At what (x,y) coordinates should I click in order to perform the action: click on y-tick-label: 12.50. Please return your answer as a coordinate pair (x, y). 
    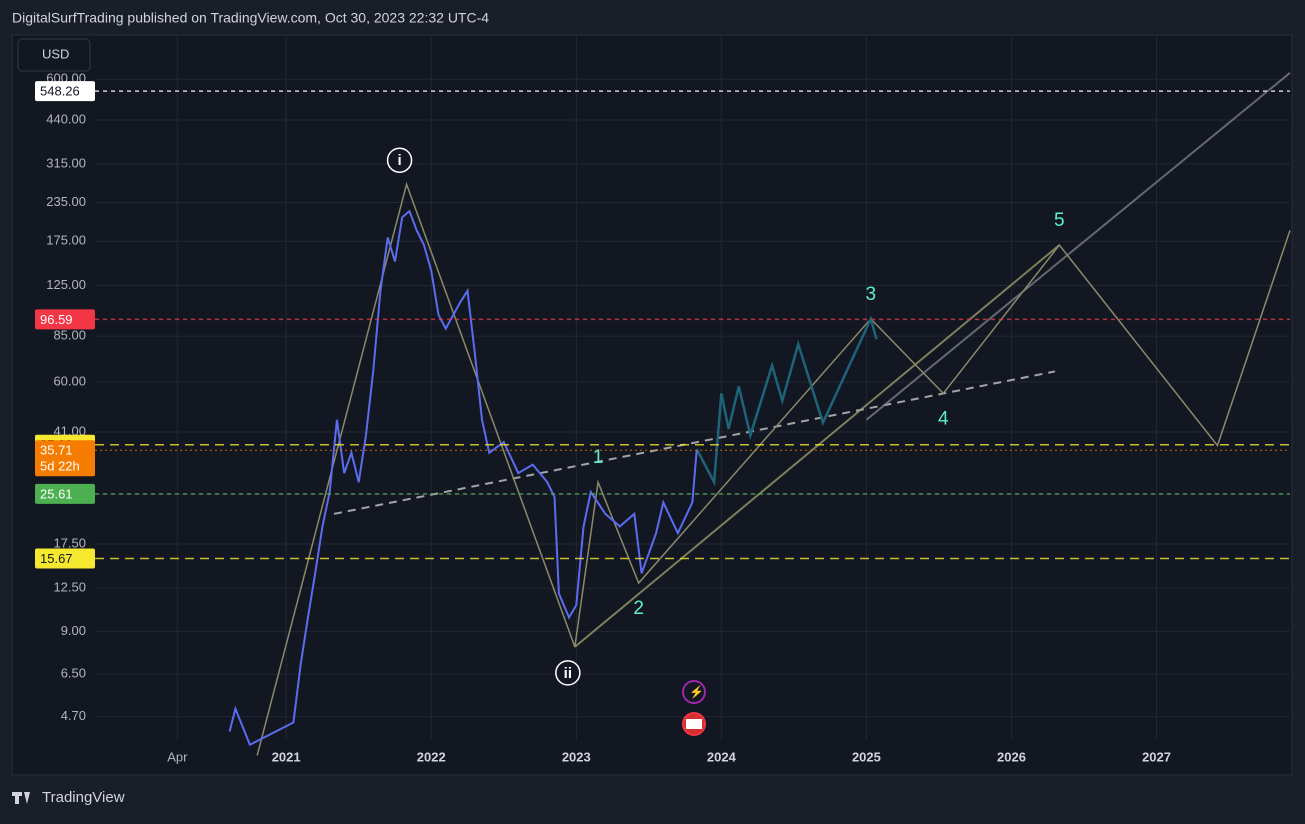
    Looking at the image, I should click on (69, 587).